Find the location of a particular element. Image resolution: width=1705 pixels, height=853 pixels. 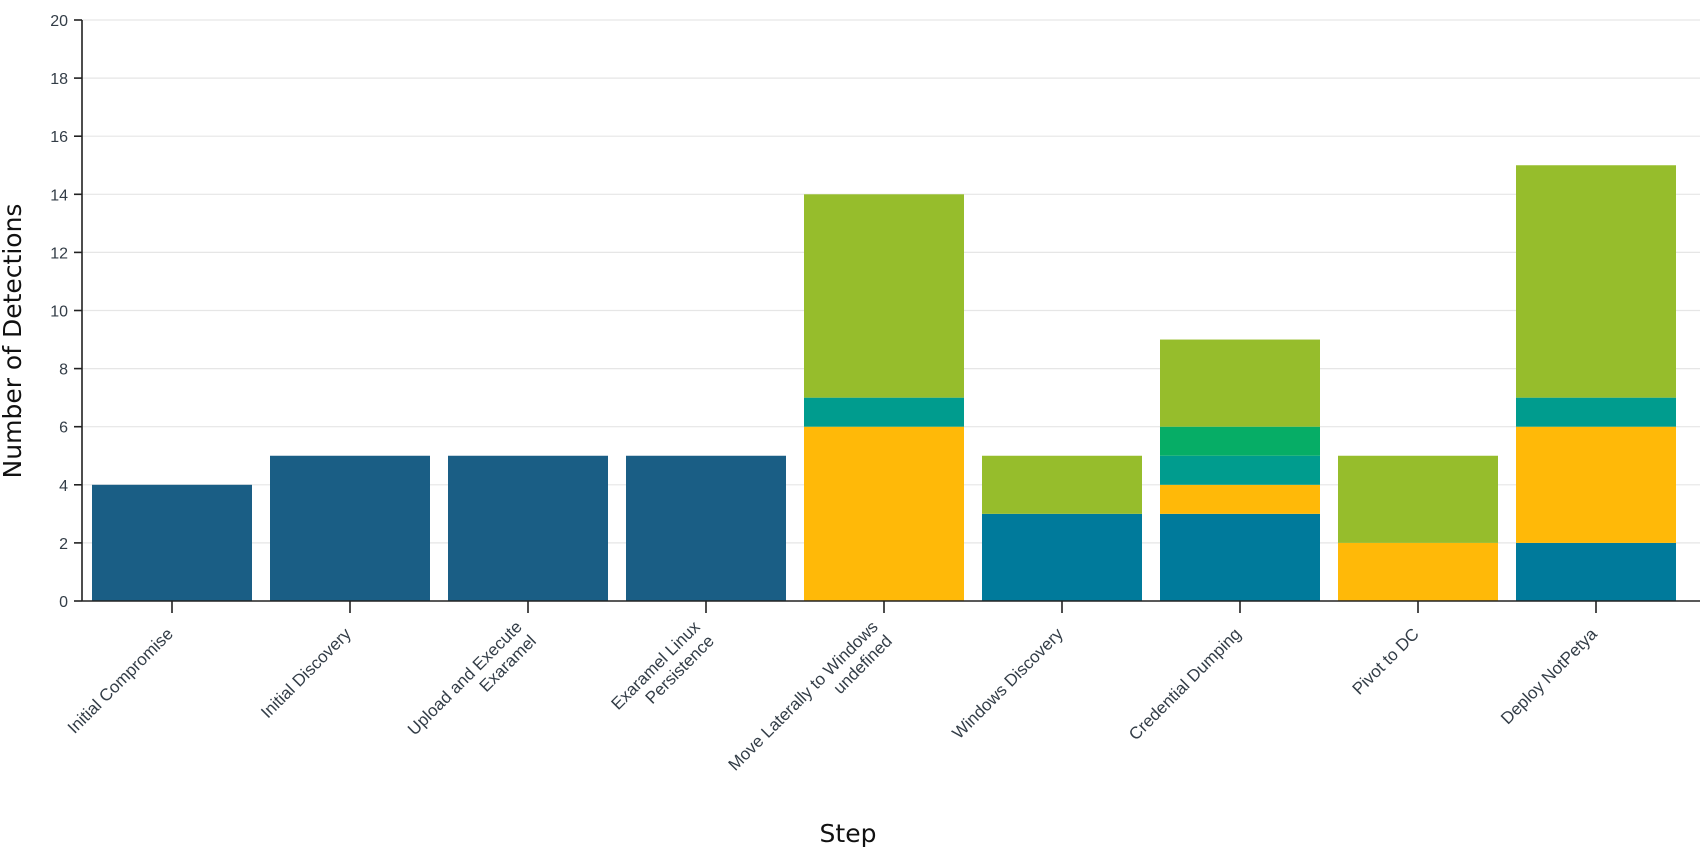

y-axis: 0 2 4 6 8 10 12 14 16 18 20 is located at coordinates (66, 312).